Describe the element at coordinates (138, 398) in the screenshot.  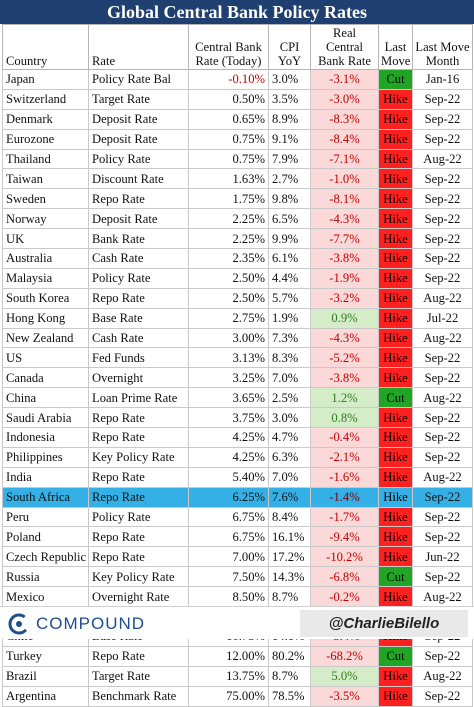
I see `cell-rate-name: Loan Prime Rate` at that location.